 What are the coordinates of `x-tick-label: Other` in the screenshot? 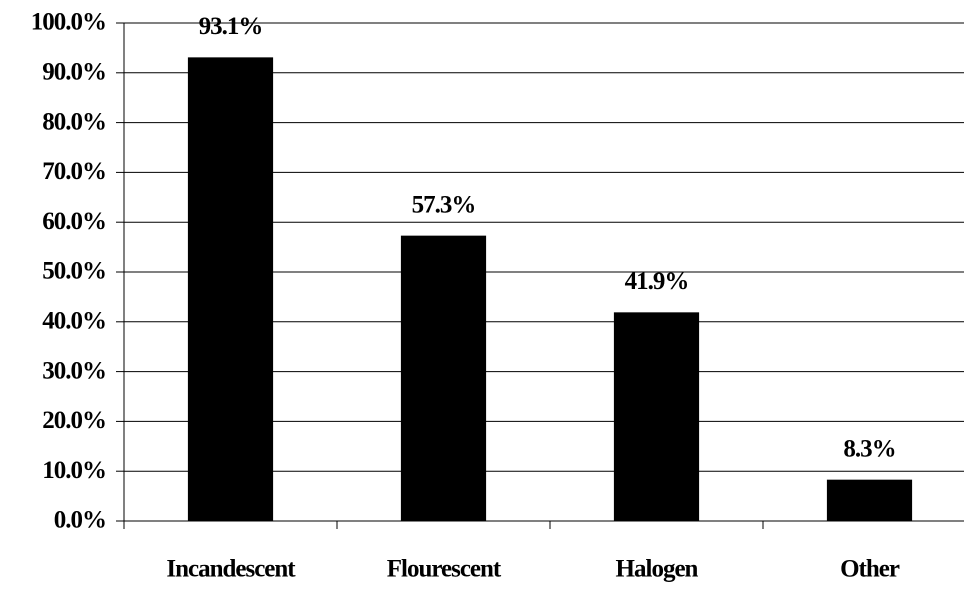 It's located at (870, 569).